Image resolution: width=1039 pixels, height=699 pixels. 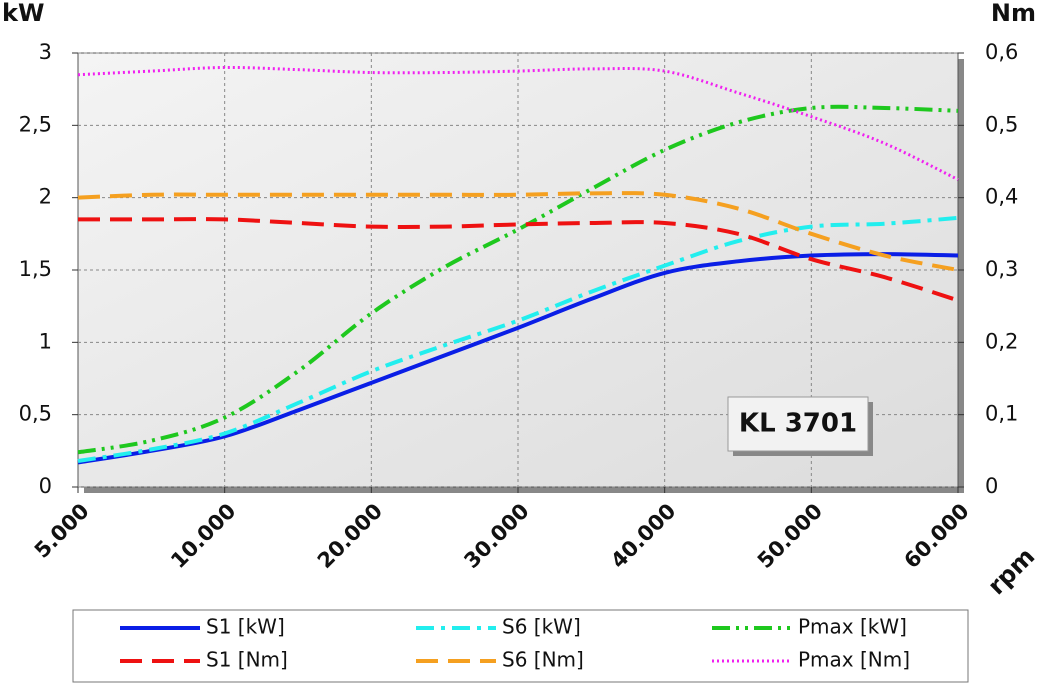 What do you see at coordinates (1010, 571) in the screenshot?
I see `x-axis-label: rpm` at bounding box center [1010, 571].